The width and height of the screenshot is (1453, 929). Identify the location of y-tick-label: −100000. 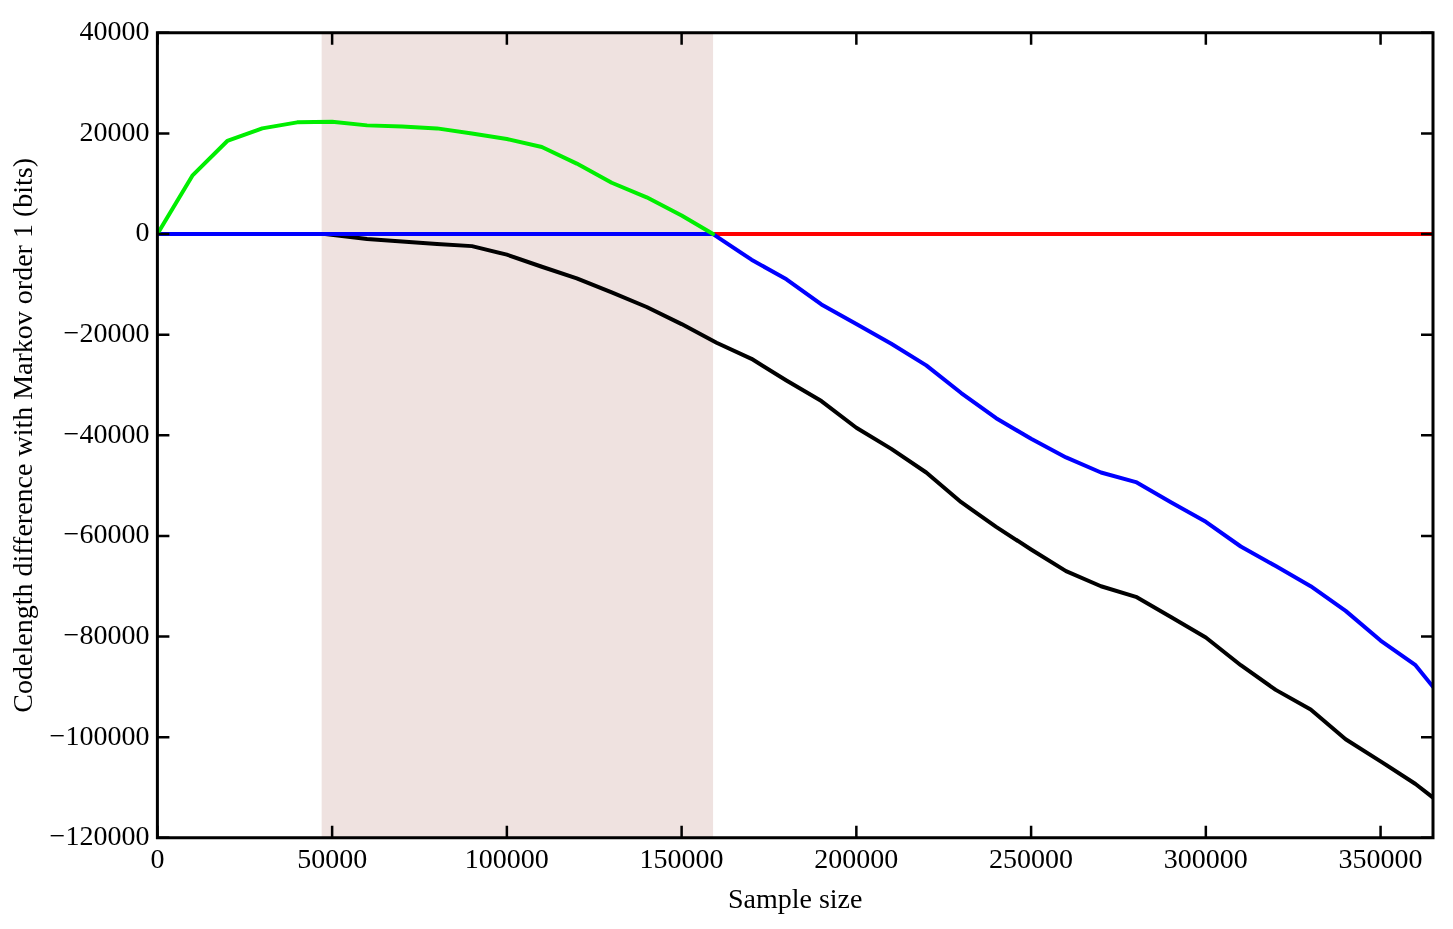
(99, 735).